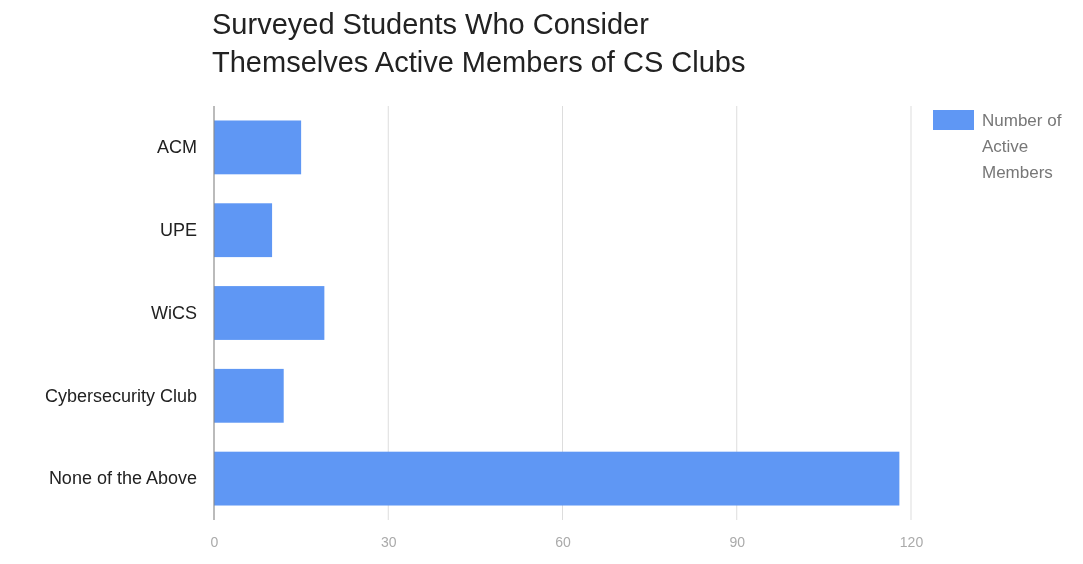  Describe the element at coordinates (563, 541) in the screenshot. I see `x-tick-label: 60` at that location.